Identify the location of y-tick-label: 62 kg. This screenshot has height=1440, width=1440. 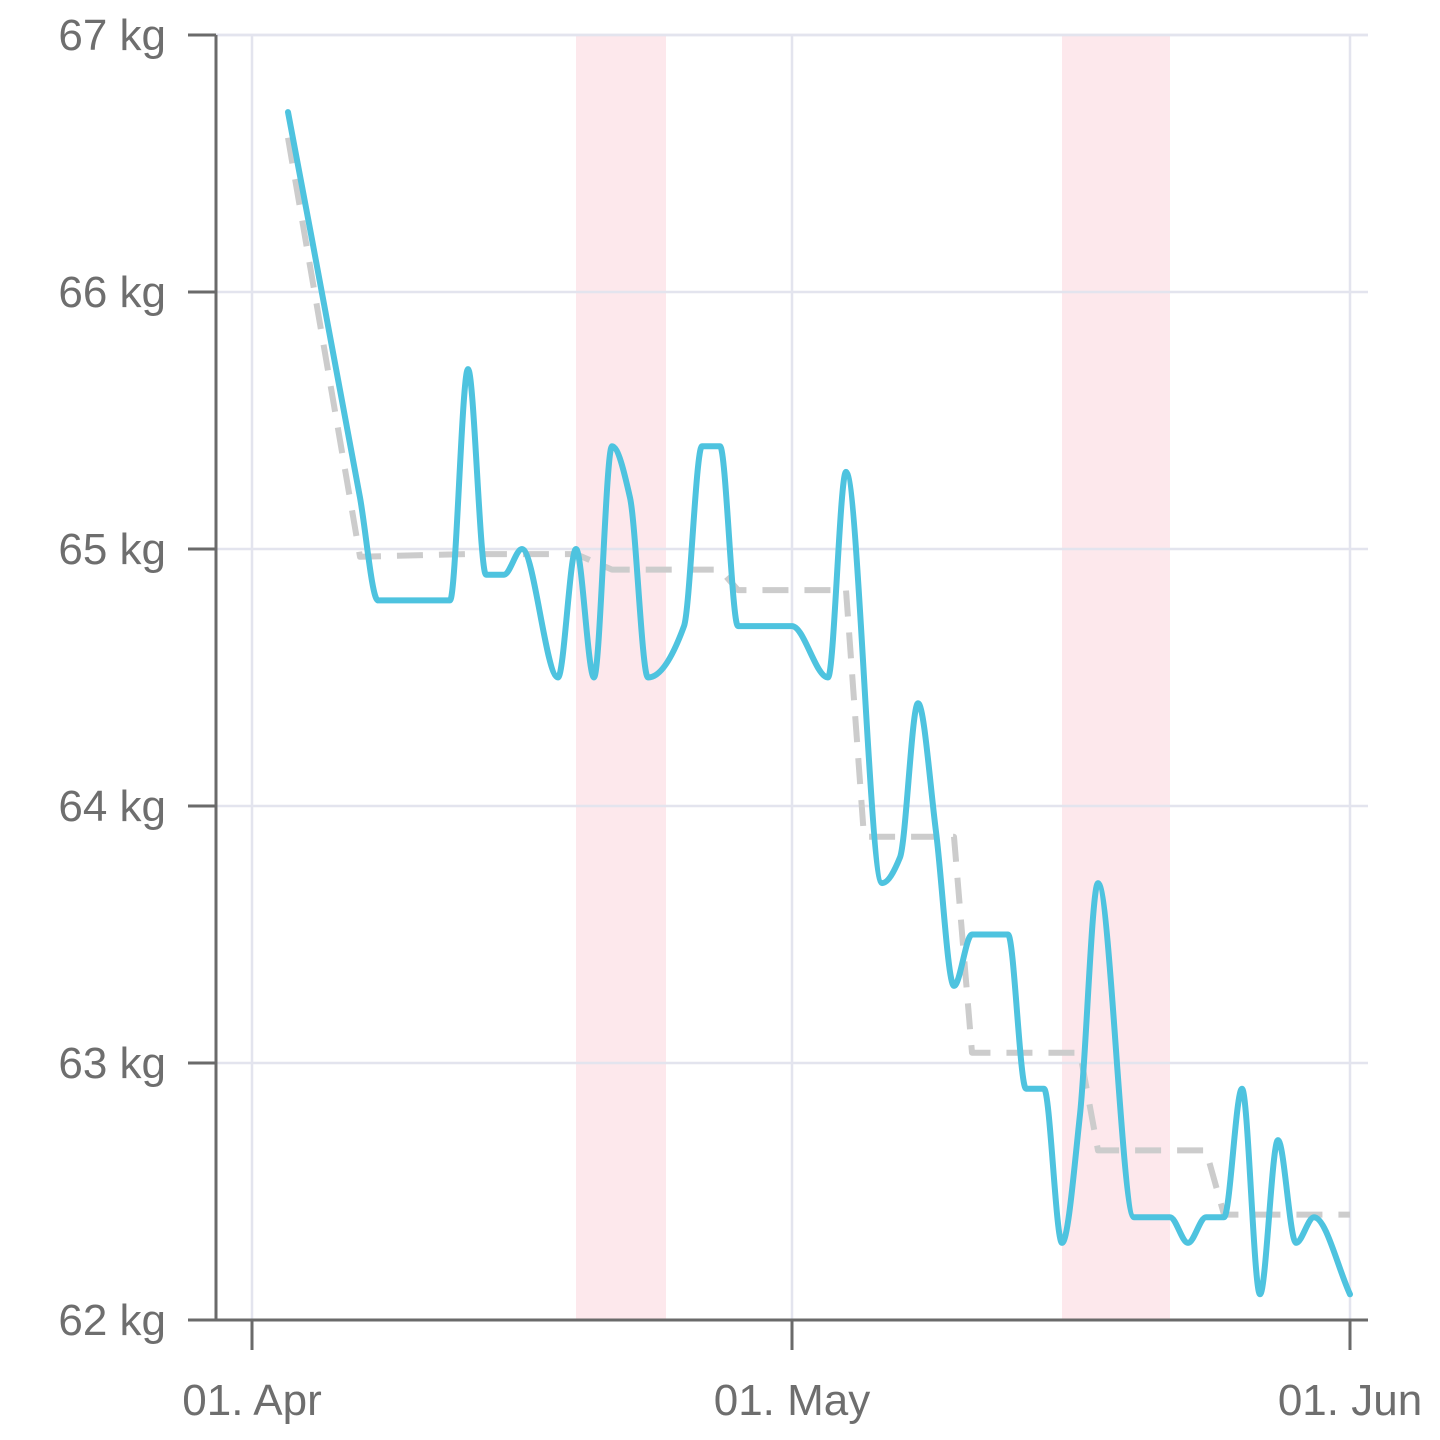
(112, 1320).